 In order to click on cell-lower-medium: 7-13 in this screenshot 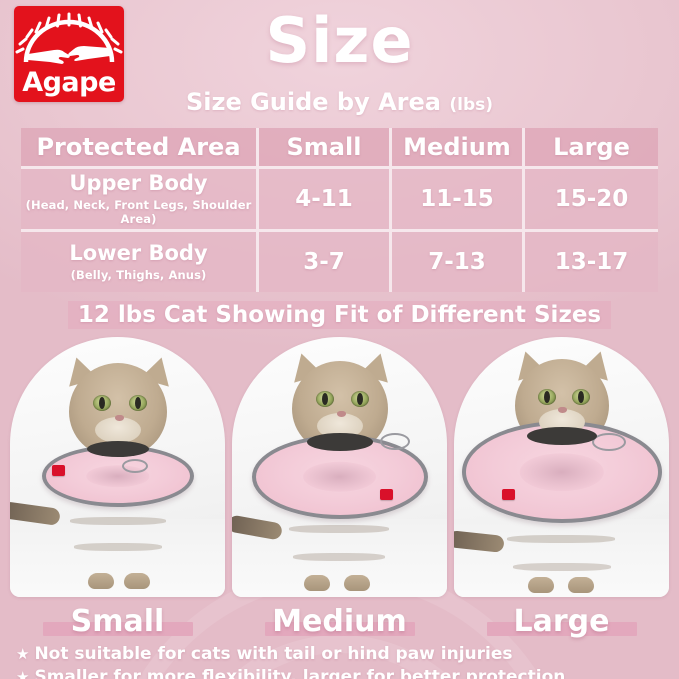, I will do `click(458, 262)`.